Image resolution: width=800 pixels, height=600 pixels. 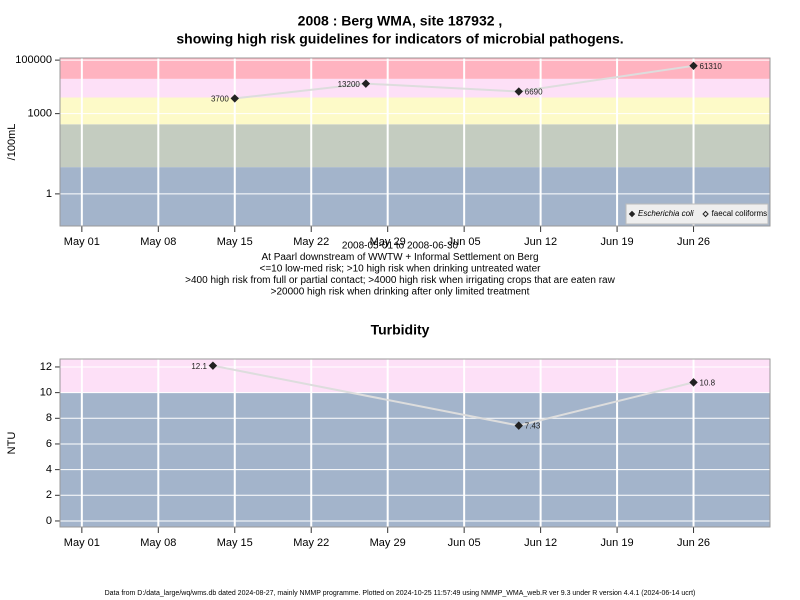 I want to click on y-axis-label: /100mL, so click(x=12, y=142).